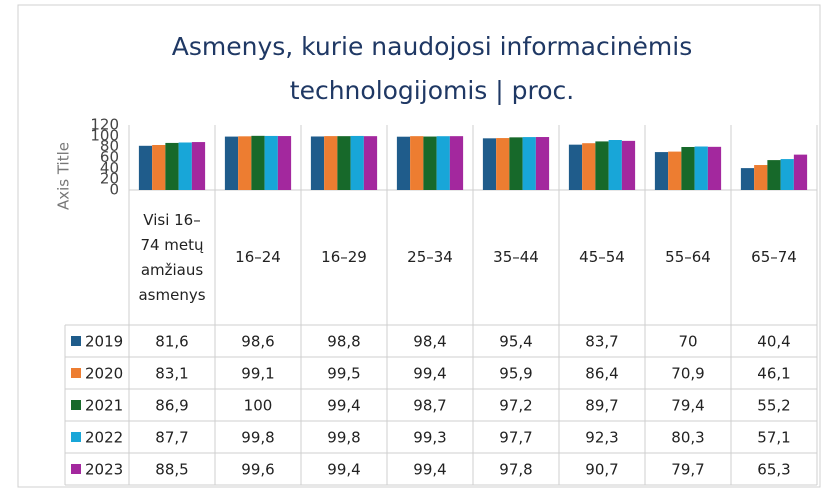  I want to click on category-cell: 16–29, so click(344, 257).